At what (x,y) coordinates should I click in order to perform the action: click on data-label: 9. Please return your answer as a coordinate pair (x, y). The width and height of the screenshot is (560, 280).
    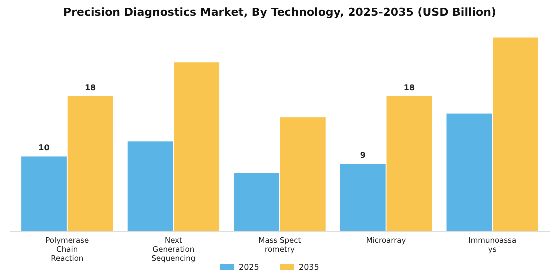
    Looking at the image, I should click on (363, 155).